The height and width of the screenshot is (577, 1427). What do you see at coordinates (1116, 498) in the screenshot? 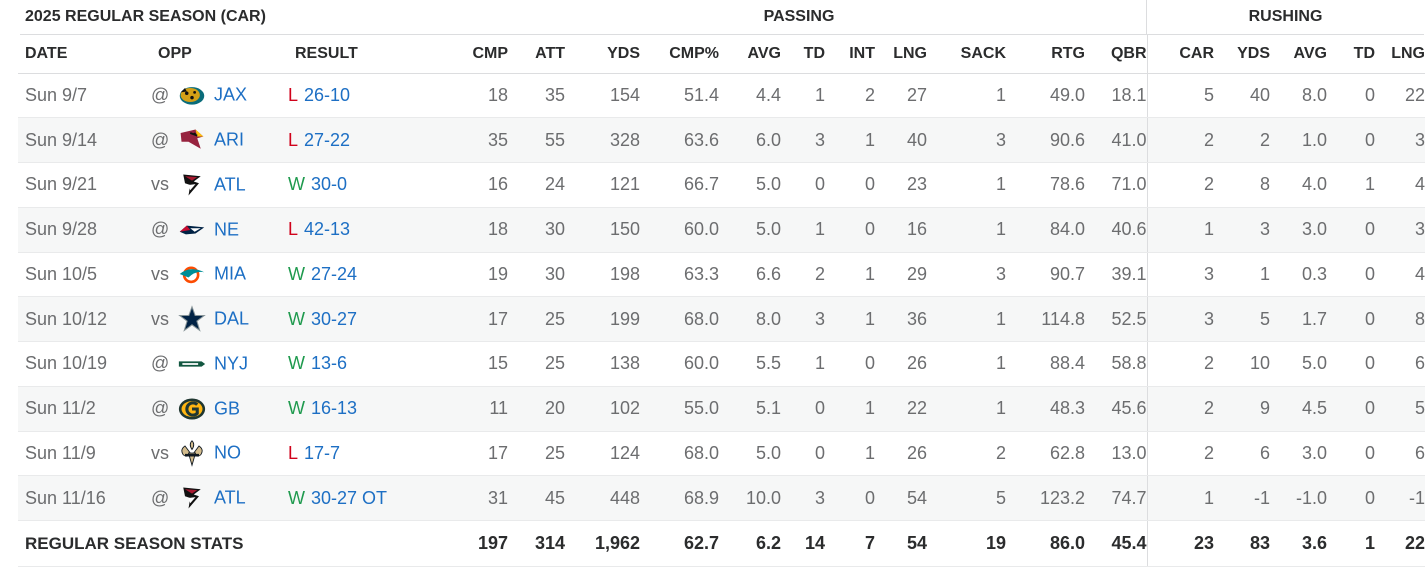
I see `stat-qbr: 74.7` at bounding box center [1116, 498].